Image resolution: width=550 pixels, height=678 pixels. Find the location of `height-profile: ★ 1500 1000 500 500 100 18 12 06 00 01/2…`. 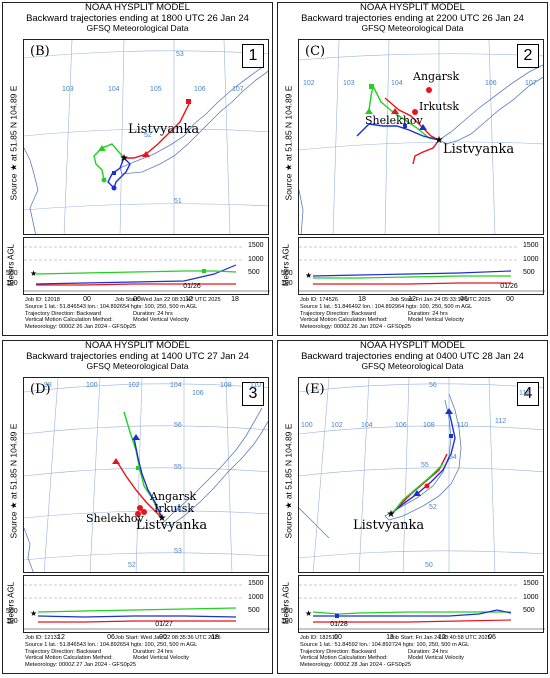

height-profile: ★ 1500 1000 500 500 100 18 12 06 00 01/2… is located at coordinates (413, 270).